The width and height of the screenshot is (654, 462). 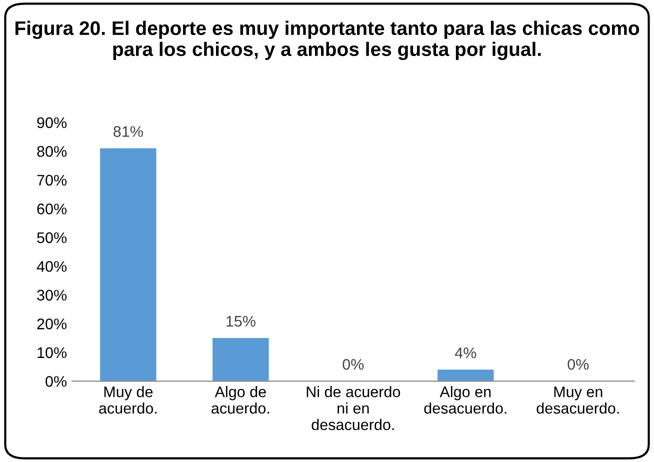 I want to click on y-tick-label: 60%, so click(x=52, y=209).